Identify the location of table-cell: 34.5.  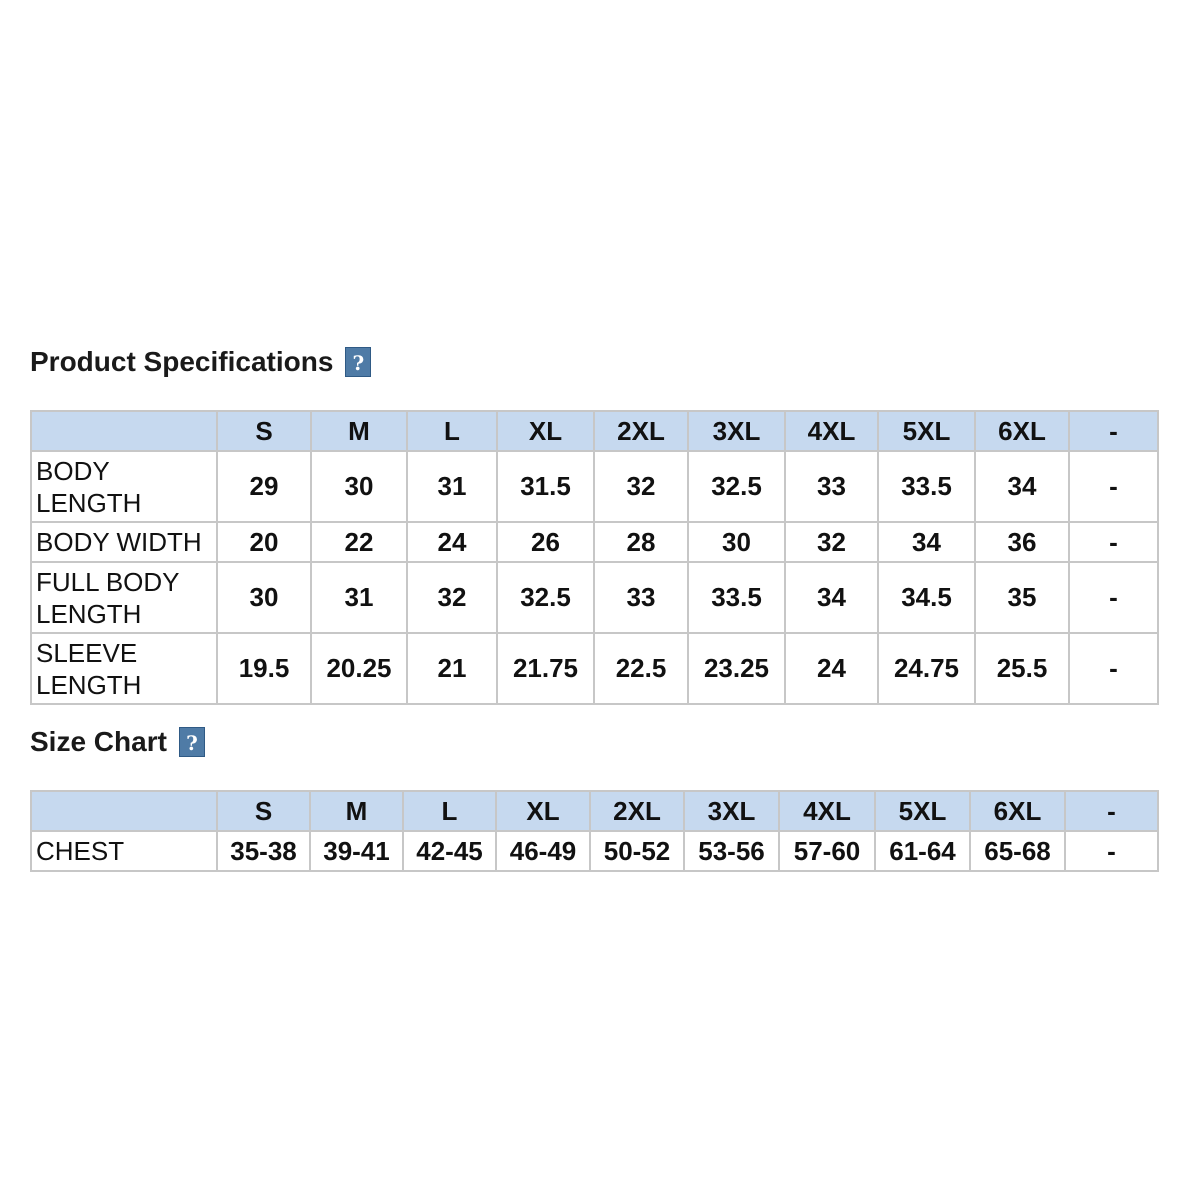
(926, 597).